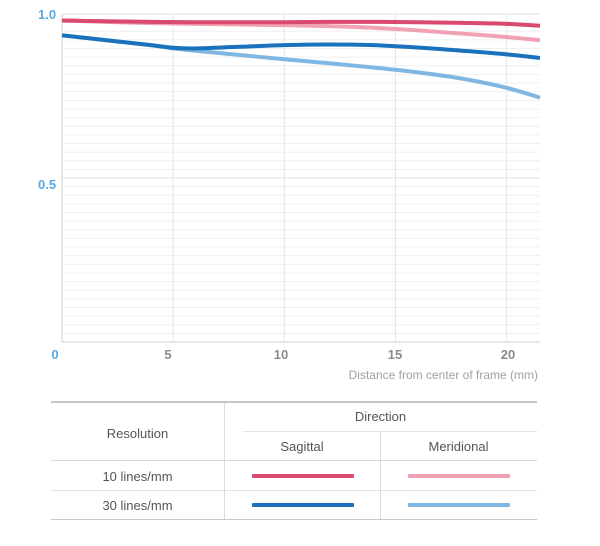  I want to click on legend-subcol-divider, so click(380, 475).